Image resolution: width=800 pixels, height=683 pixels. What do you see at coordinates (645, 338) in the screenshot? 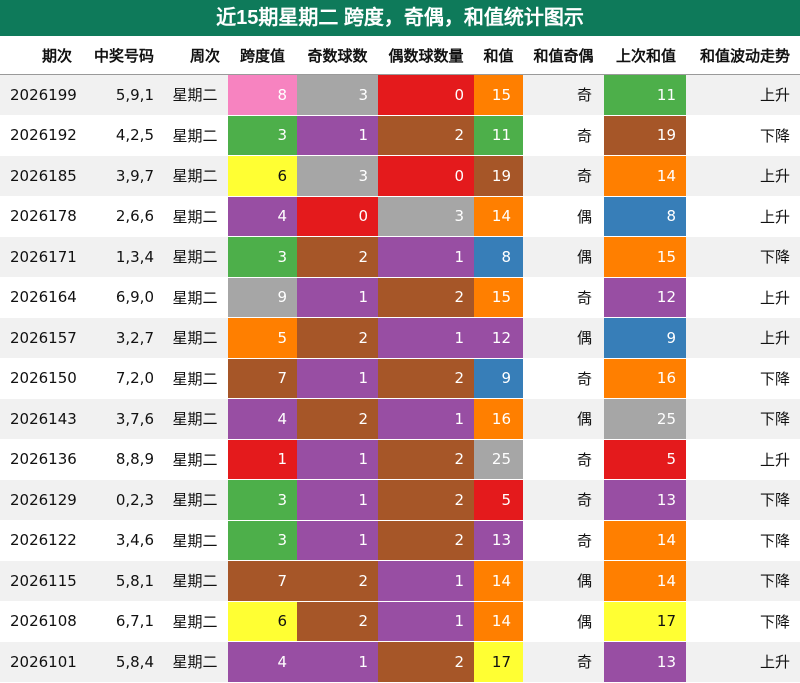
I see `prev-sum-cell: 9` at bounding box center [645, 338].